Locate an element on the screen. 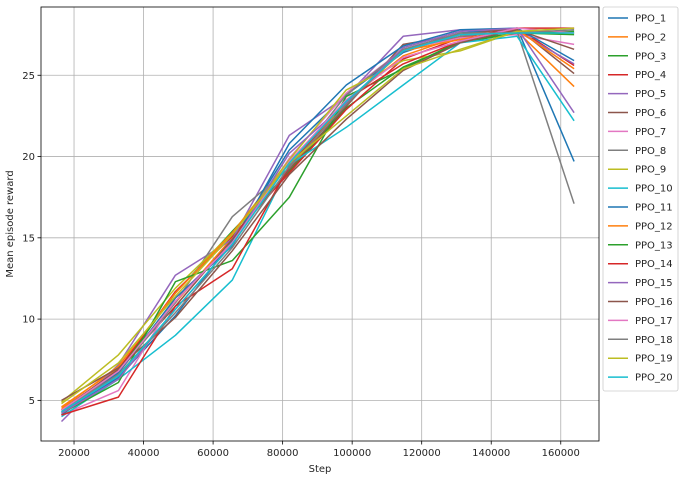 This screenshot has width=684, height=484. legend-label: PPO_16 is located at coordinates (654, 302).